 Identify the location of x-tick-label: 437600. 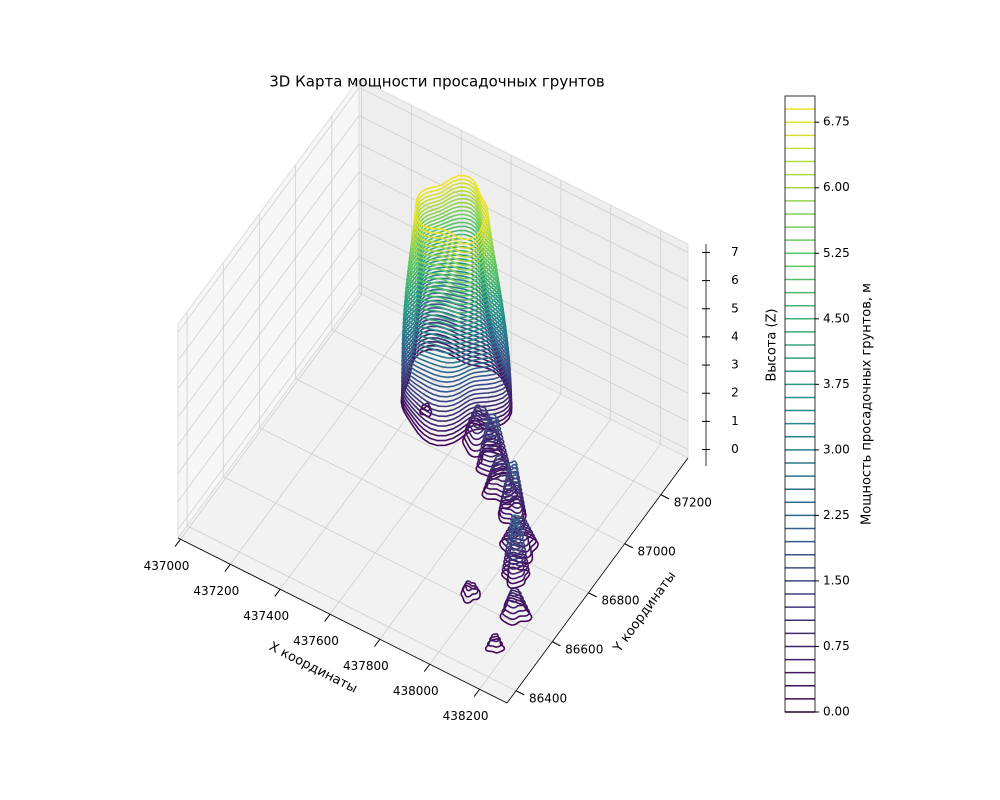
(316, 641).